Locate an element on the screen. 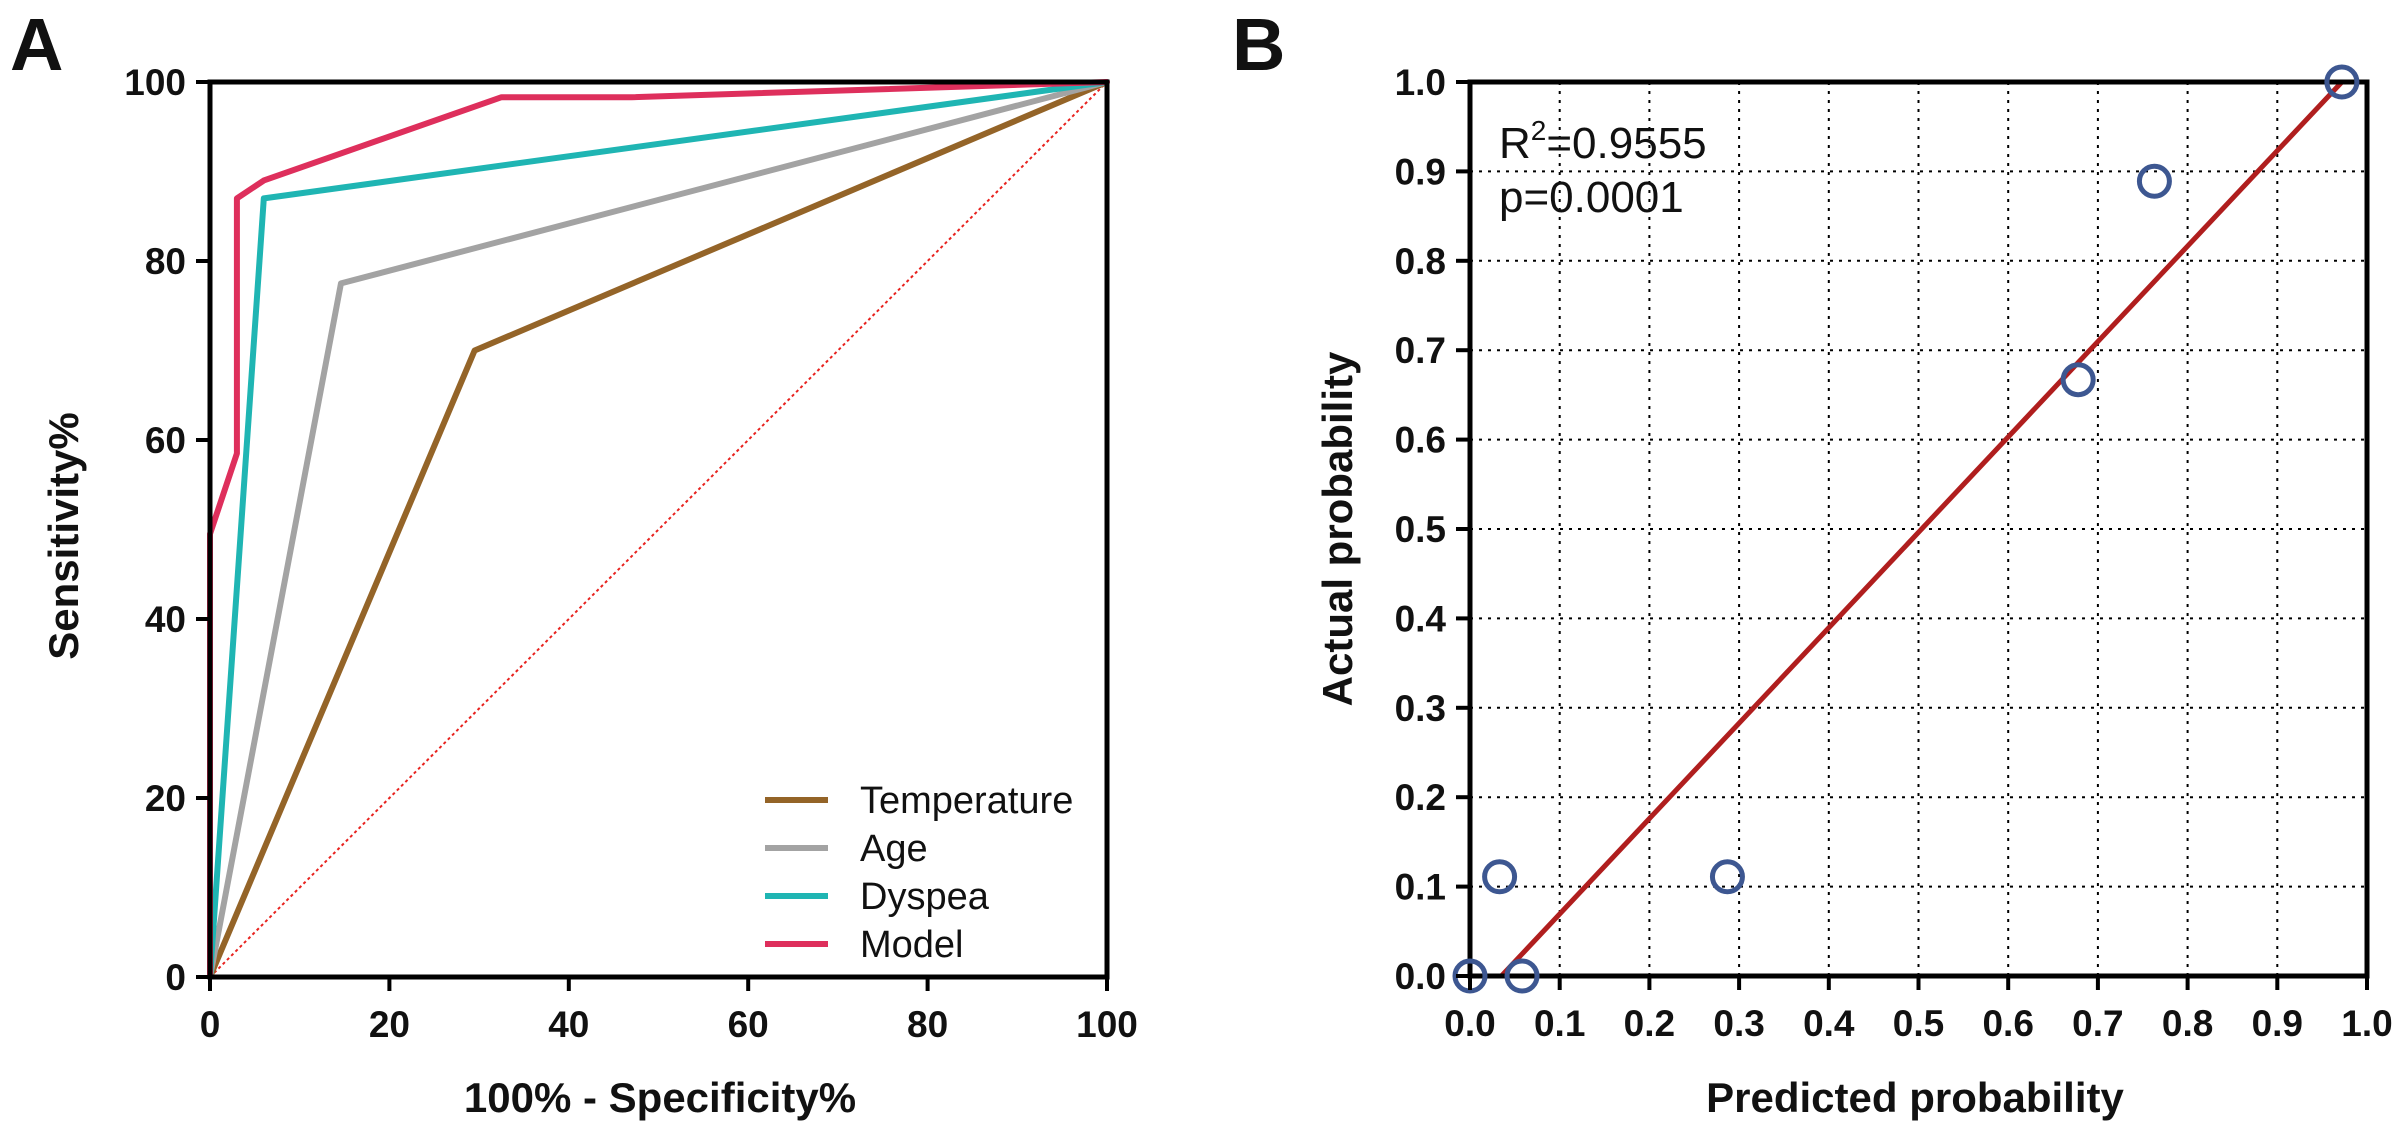 The image size is (2403, 1138). x-tick-label: 0.2 is located at coordinates (1649, 1023).